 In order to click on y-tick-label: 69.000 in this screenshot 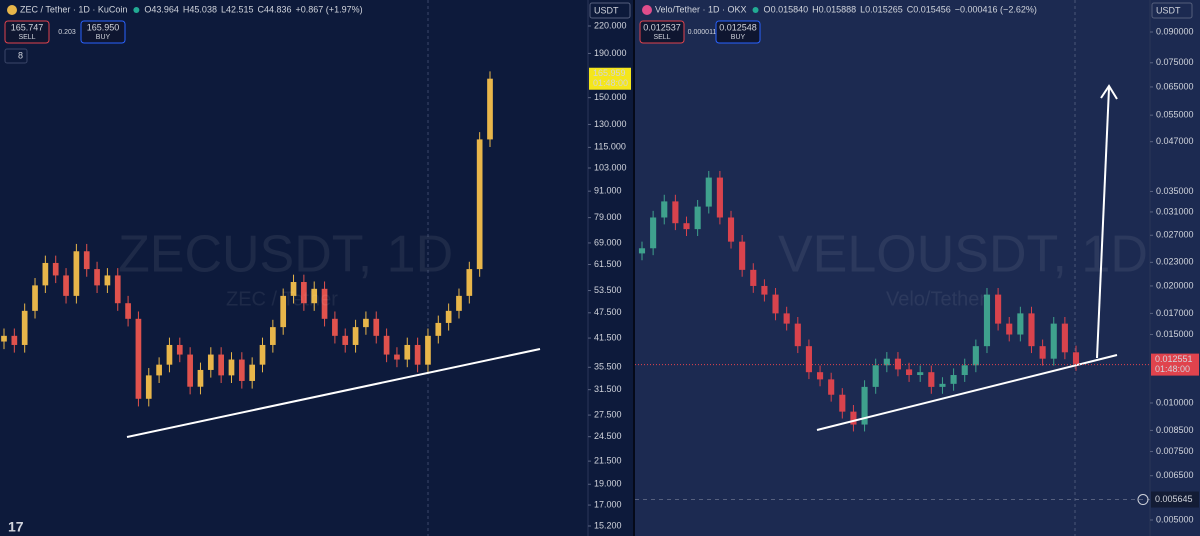, I will do `click(608, 242)`.